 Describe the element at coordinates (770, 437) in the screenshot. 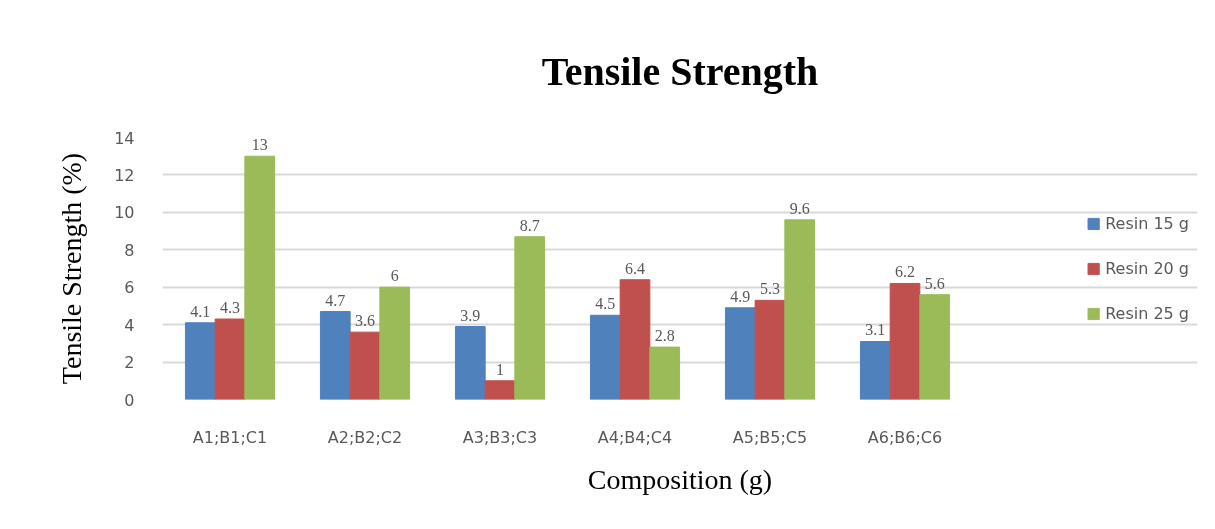

I see `x-tick-label: A5;B5;C5` at that location.